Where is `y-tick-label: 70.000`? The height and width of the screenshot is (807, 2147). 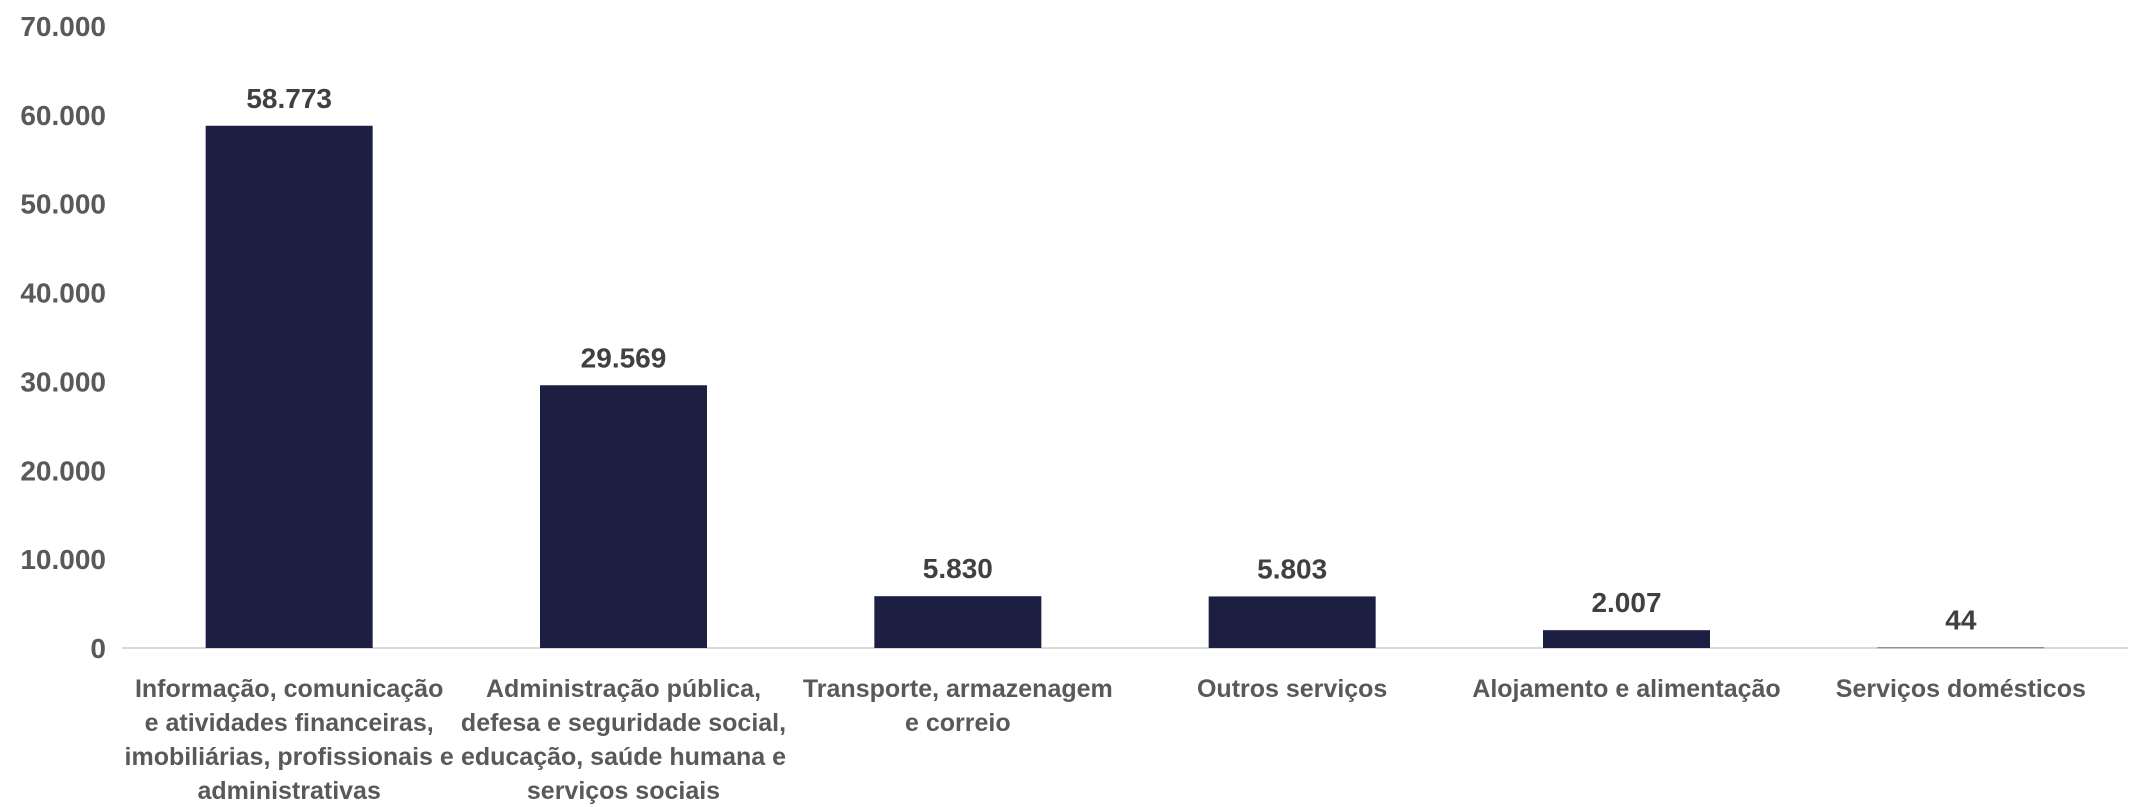 y-tick-label: 70.000 is located at coordinates (63, 26).